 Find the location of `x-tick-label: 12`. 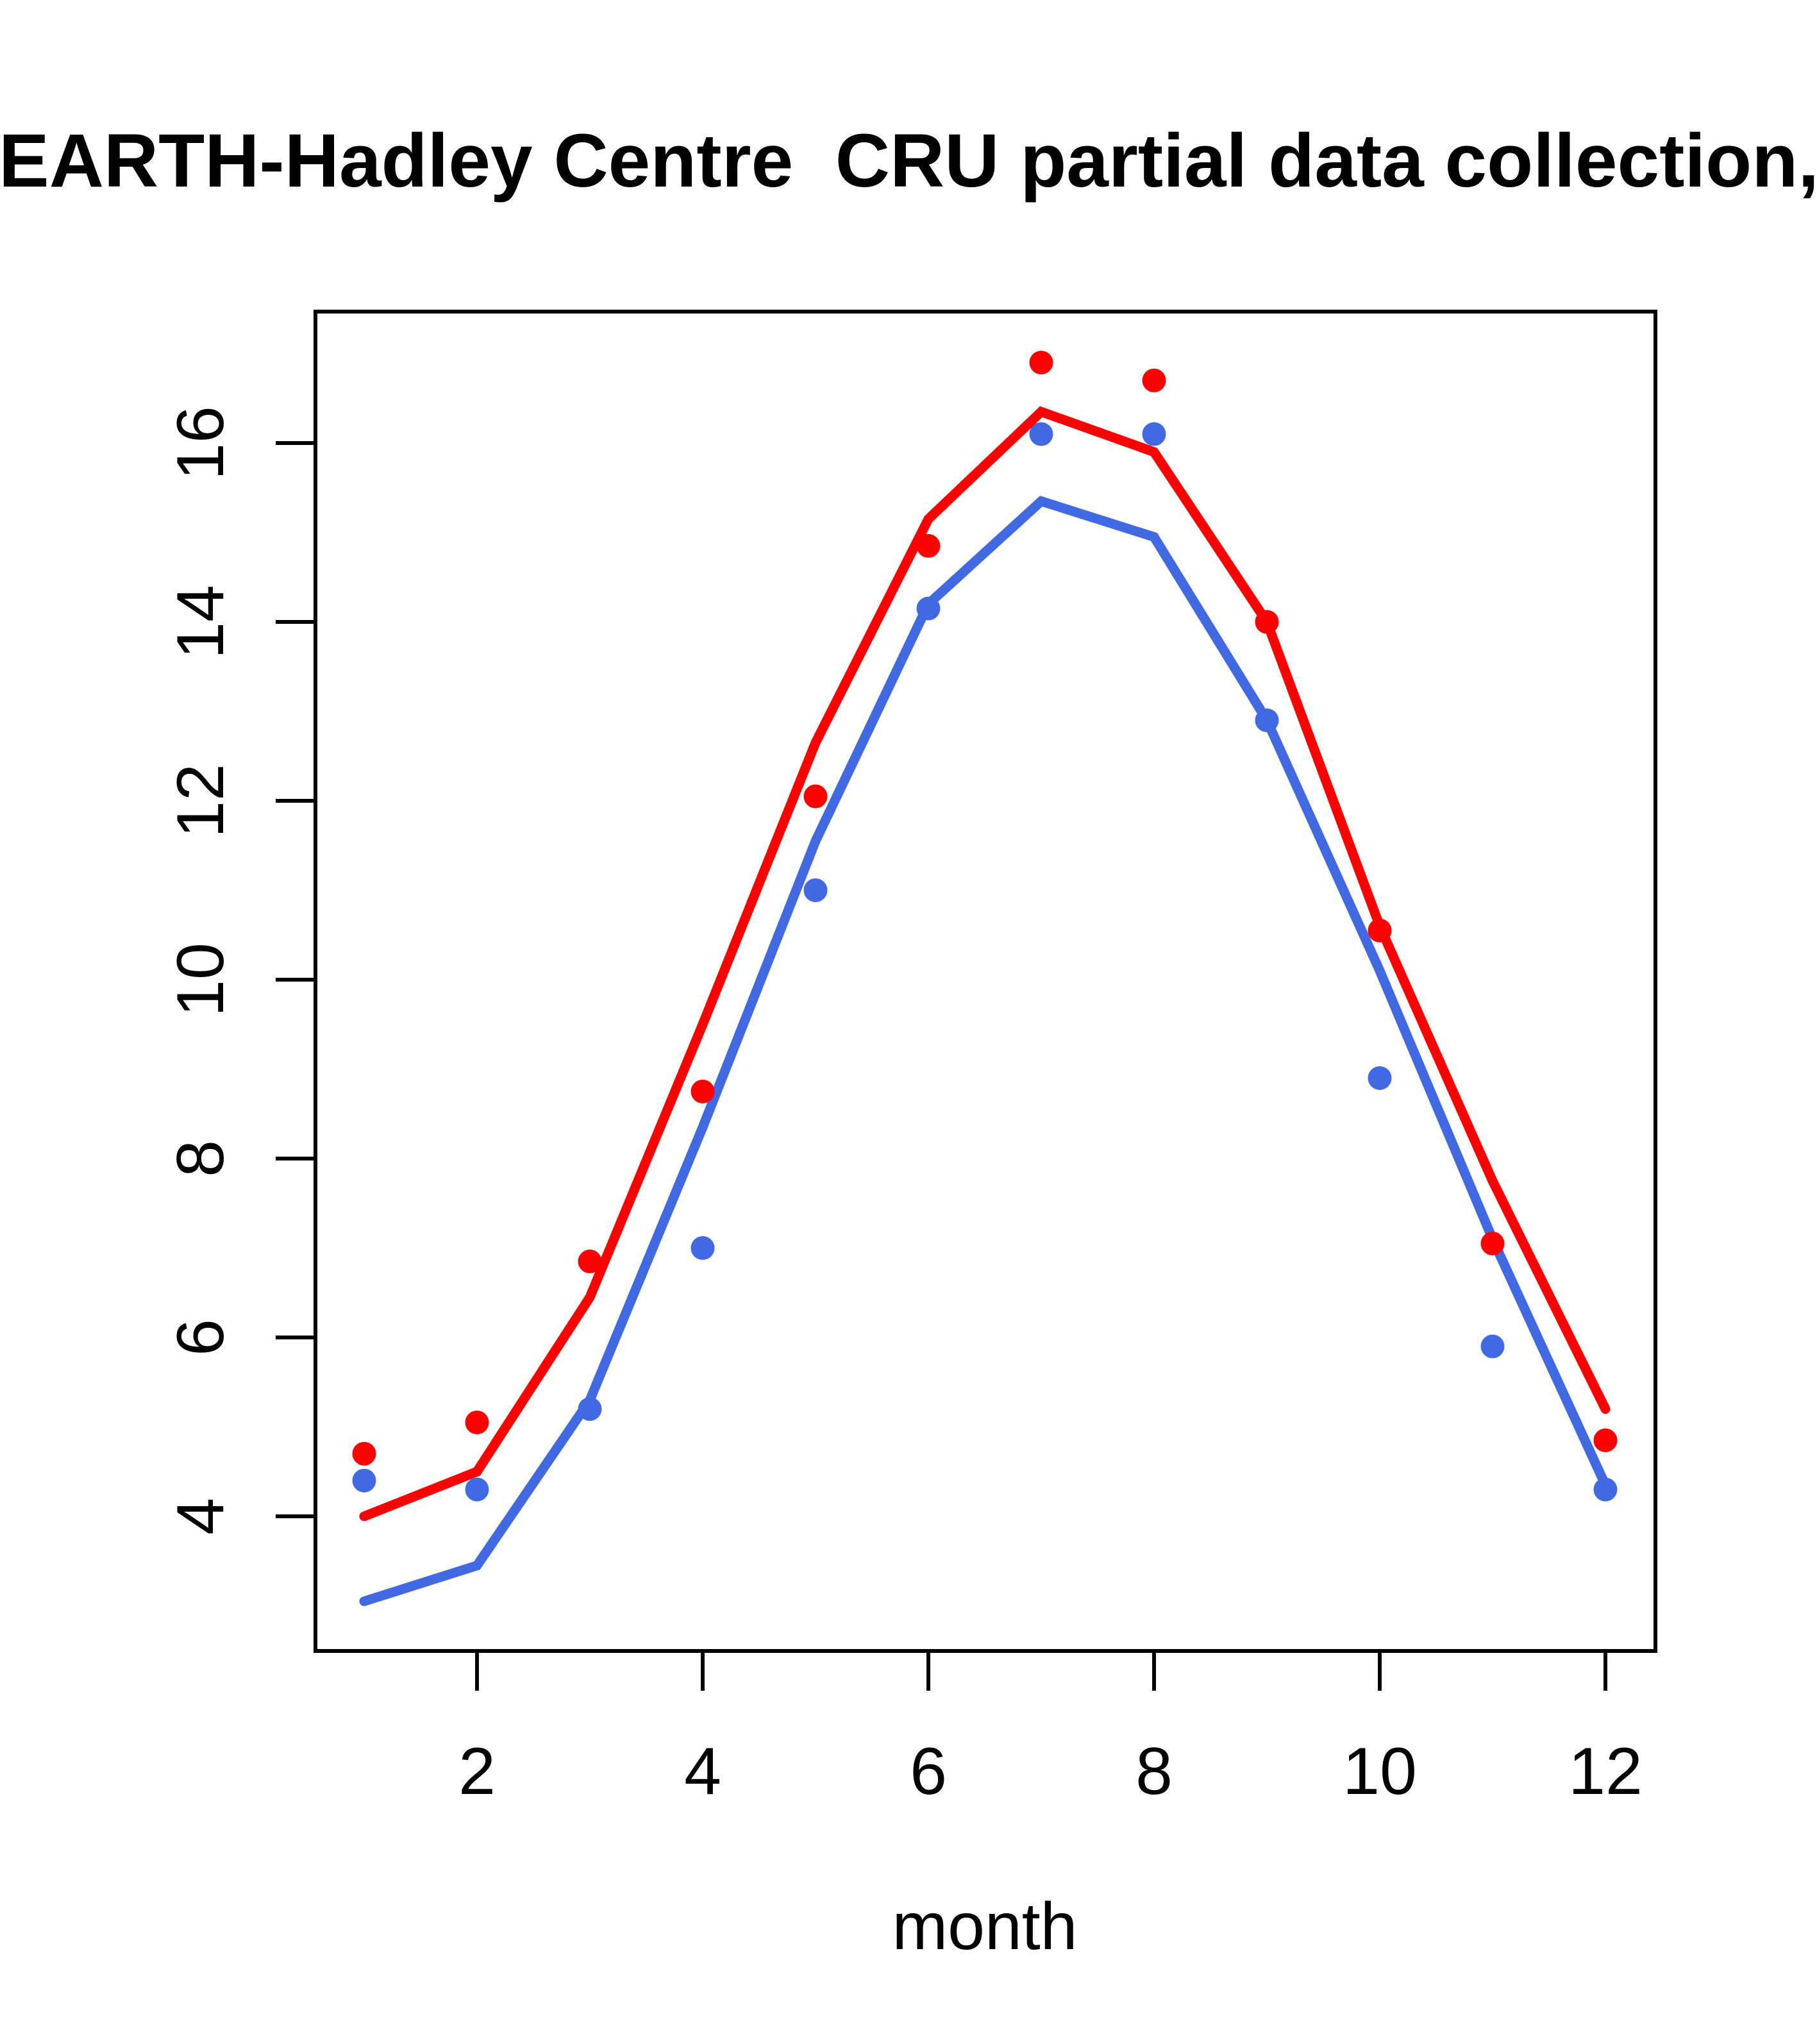

x-tick-label: 12 is located at coordinates (1605, 1772).